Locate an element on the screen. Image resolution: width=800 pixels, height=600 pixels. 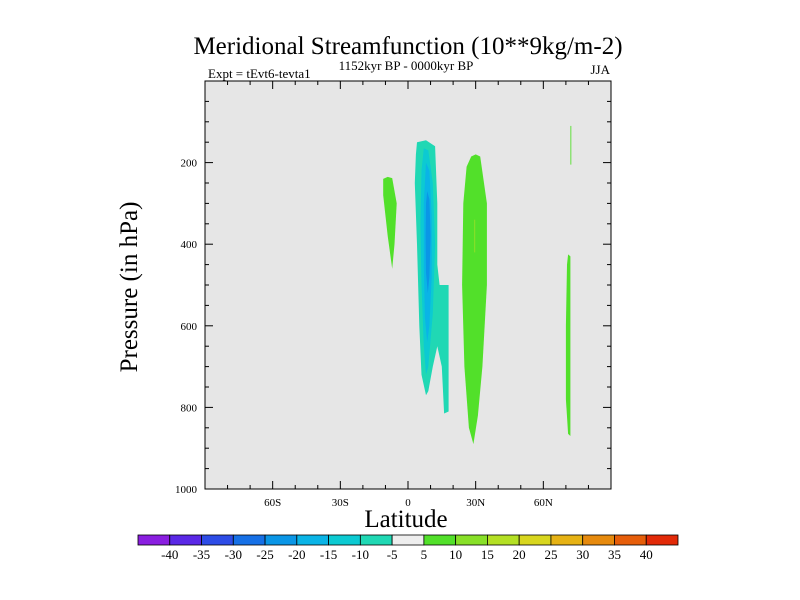
colorbar-label: 35 is located at coordinates (614, 554).